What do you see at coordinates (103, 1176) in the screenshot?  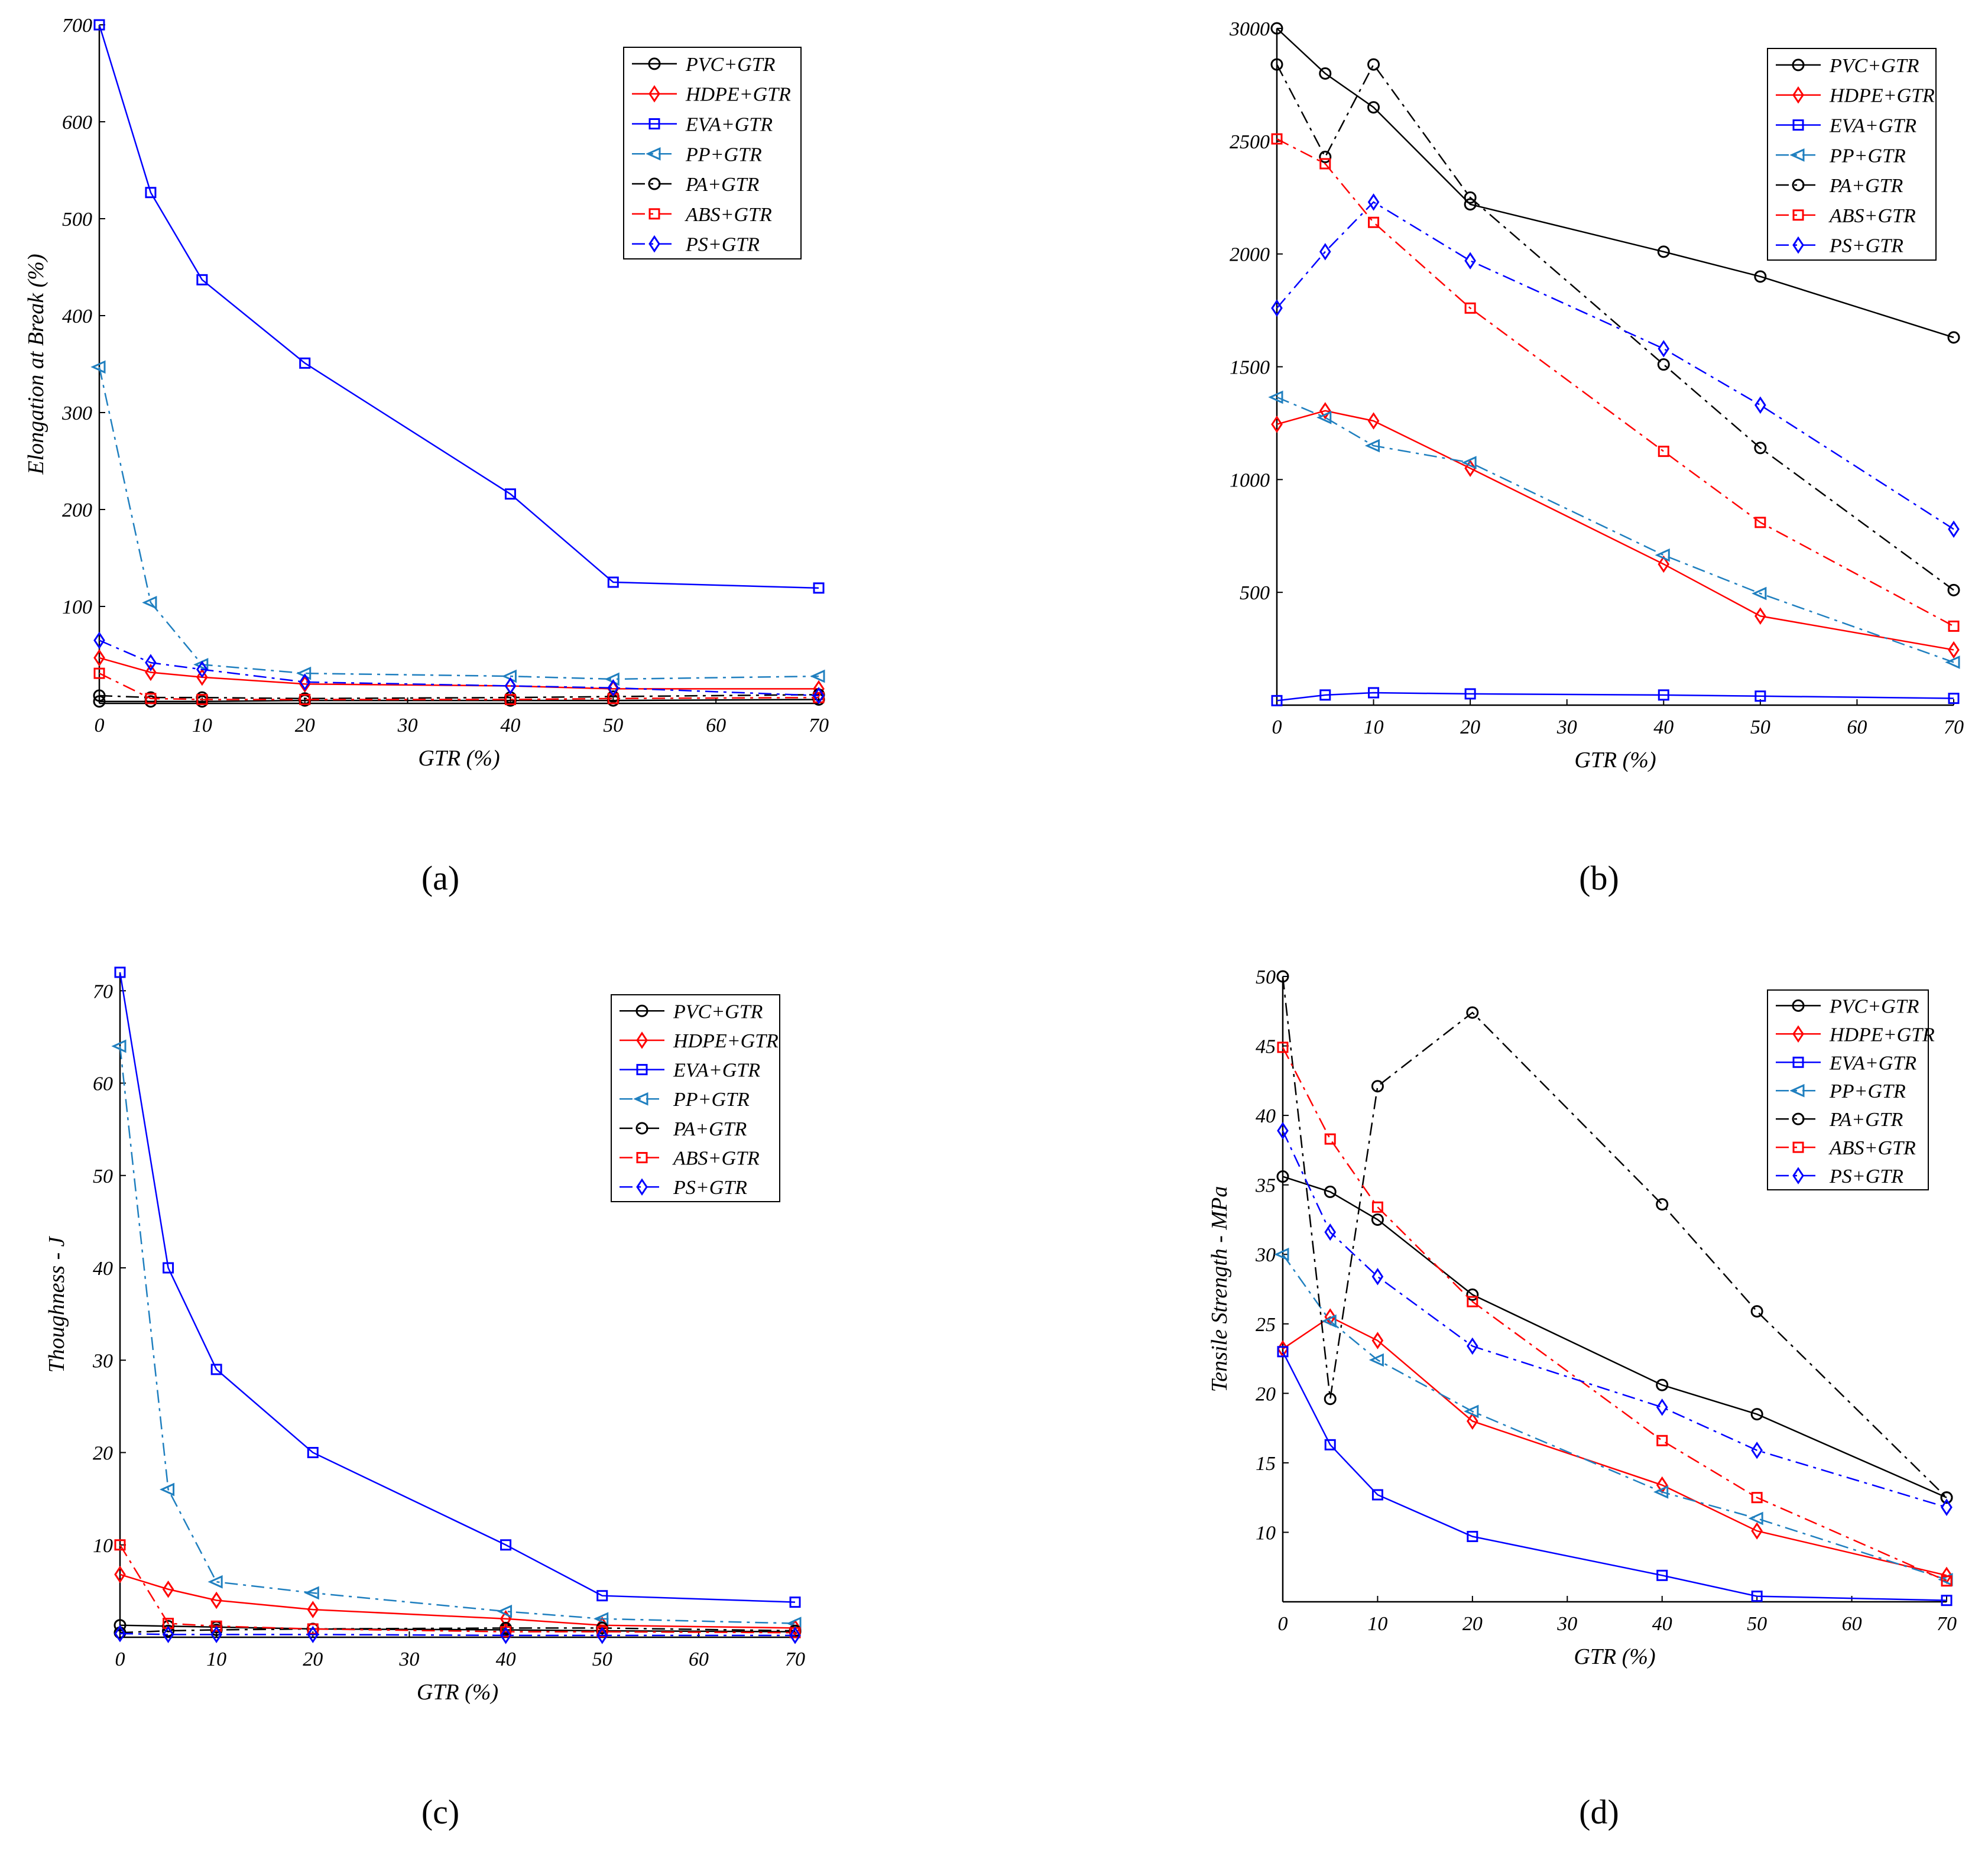 I see `c-y-tick-label: 50` at bounding box center [103, 1176].